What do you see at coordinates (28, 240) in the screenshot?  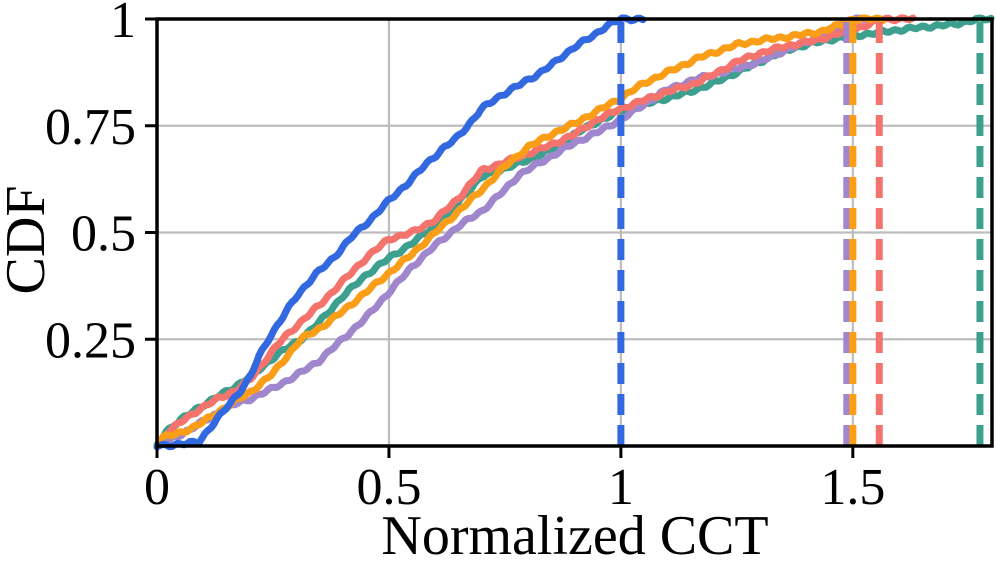 I see `y-axis-label: CDF` at bounding box center [28, 240].